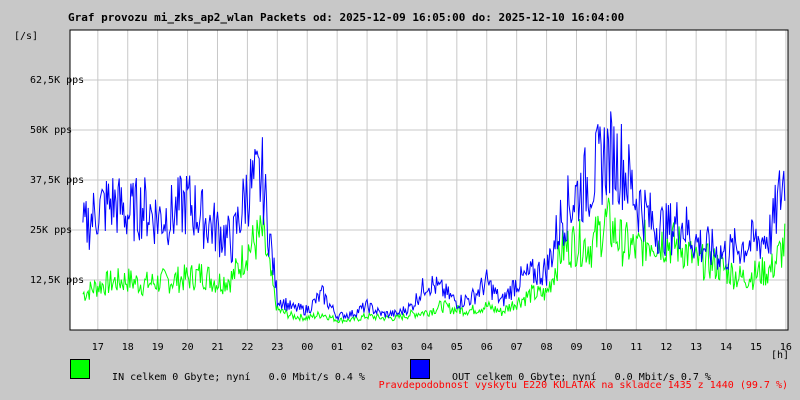  I want to click on x-tick-label: 01, so click(337, 347).